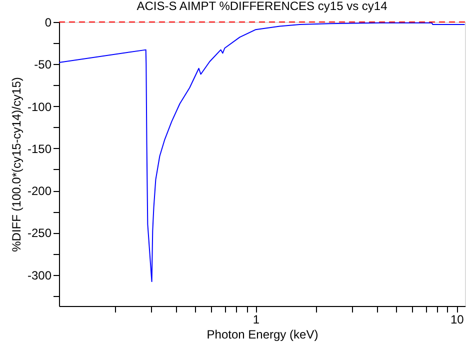 This screenshot has width=466, height=343. What do you see at coordinates (256, 319) in the screenshot?
I see `x-tick-label: 1` at bounding box center [256, 319].